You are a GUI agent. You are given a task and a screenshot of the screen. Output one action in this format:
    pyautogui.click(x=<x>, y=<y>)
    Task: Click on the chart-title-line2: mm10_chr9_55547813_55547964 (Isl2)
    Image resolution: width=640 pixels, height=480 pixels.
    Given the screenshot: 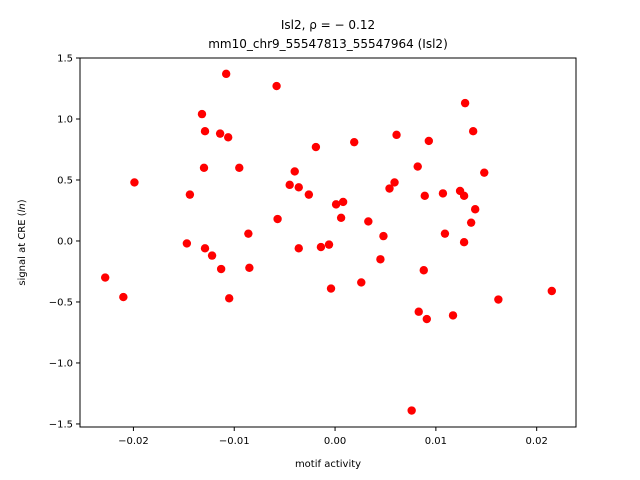 What is the action you would take?
    pyautogui.click(x=328, y=44)
    